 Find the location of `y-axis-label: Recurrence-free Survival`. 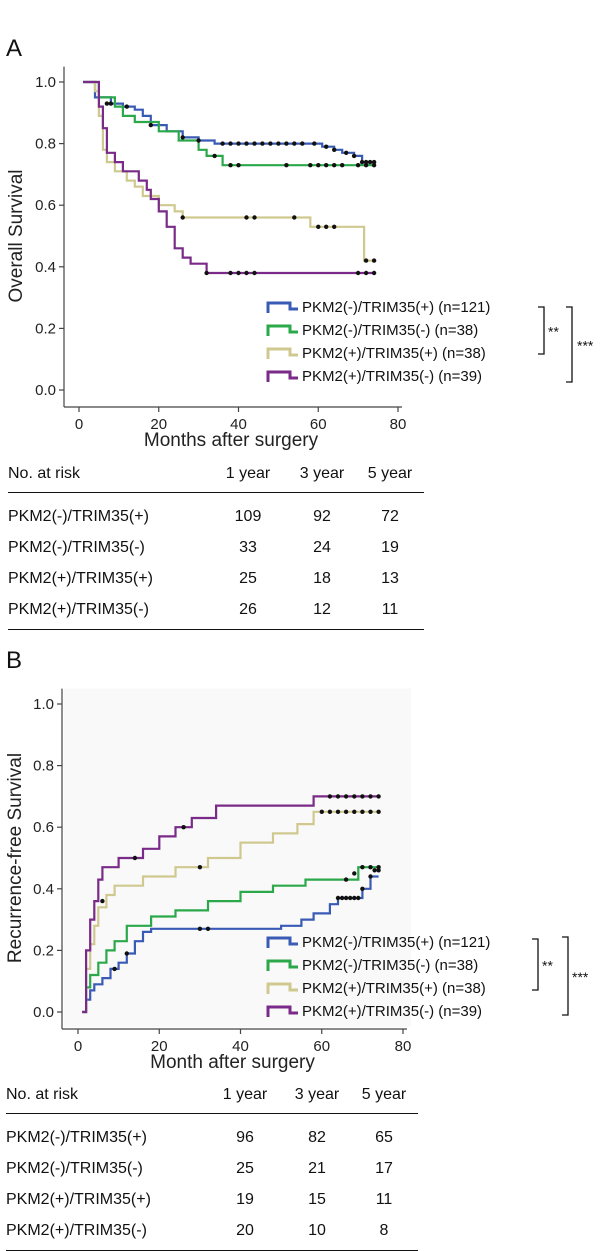

y-axis-label: Recurrence-free Survival is located at coordinates (15, 858).